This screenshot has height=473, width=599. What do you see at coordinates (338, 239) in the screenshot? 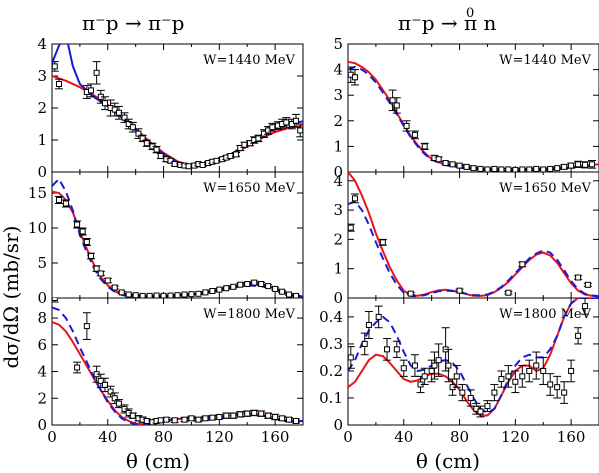
I see `ytick-label-right-mid-2: 2` at bounding box center [338, 239].